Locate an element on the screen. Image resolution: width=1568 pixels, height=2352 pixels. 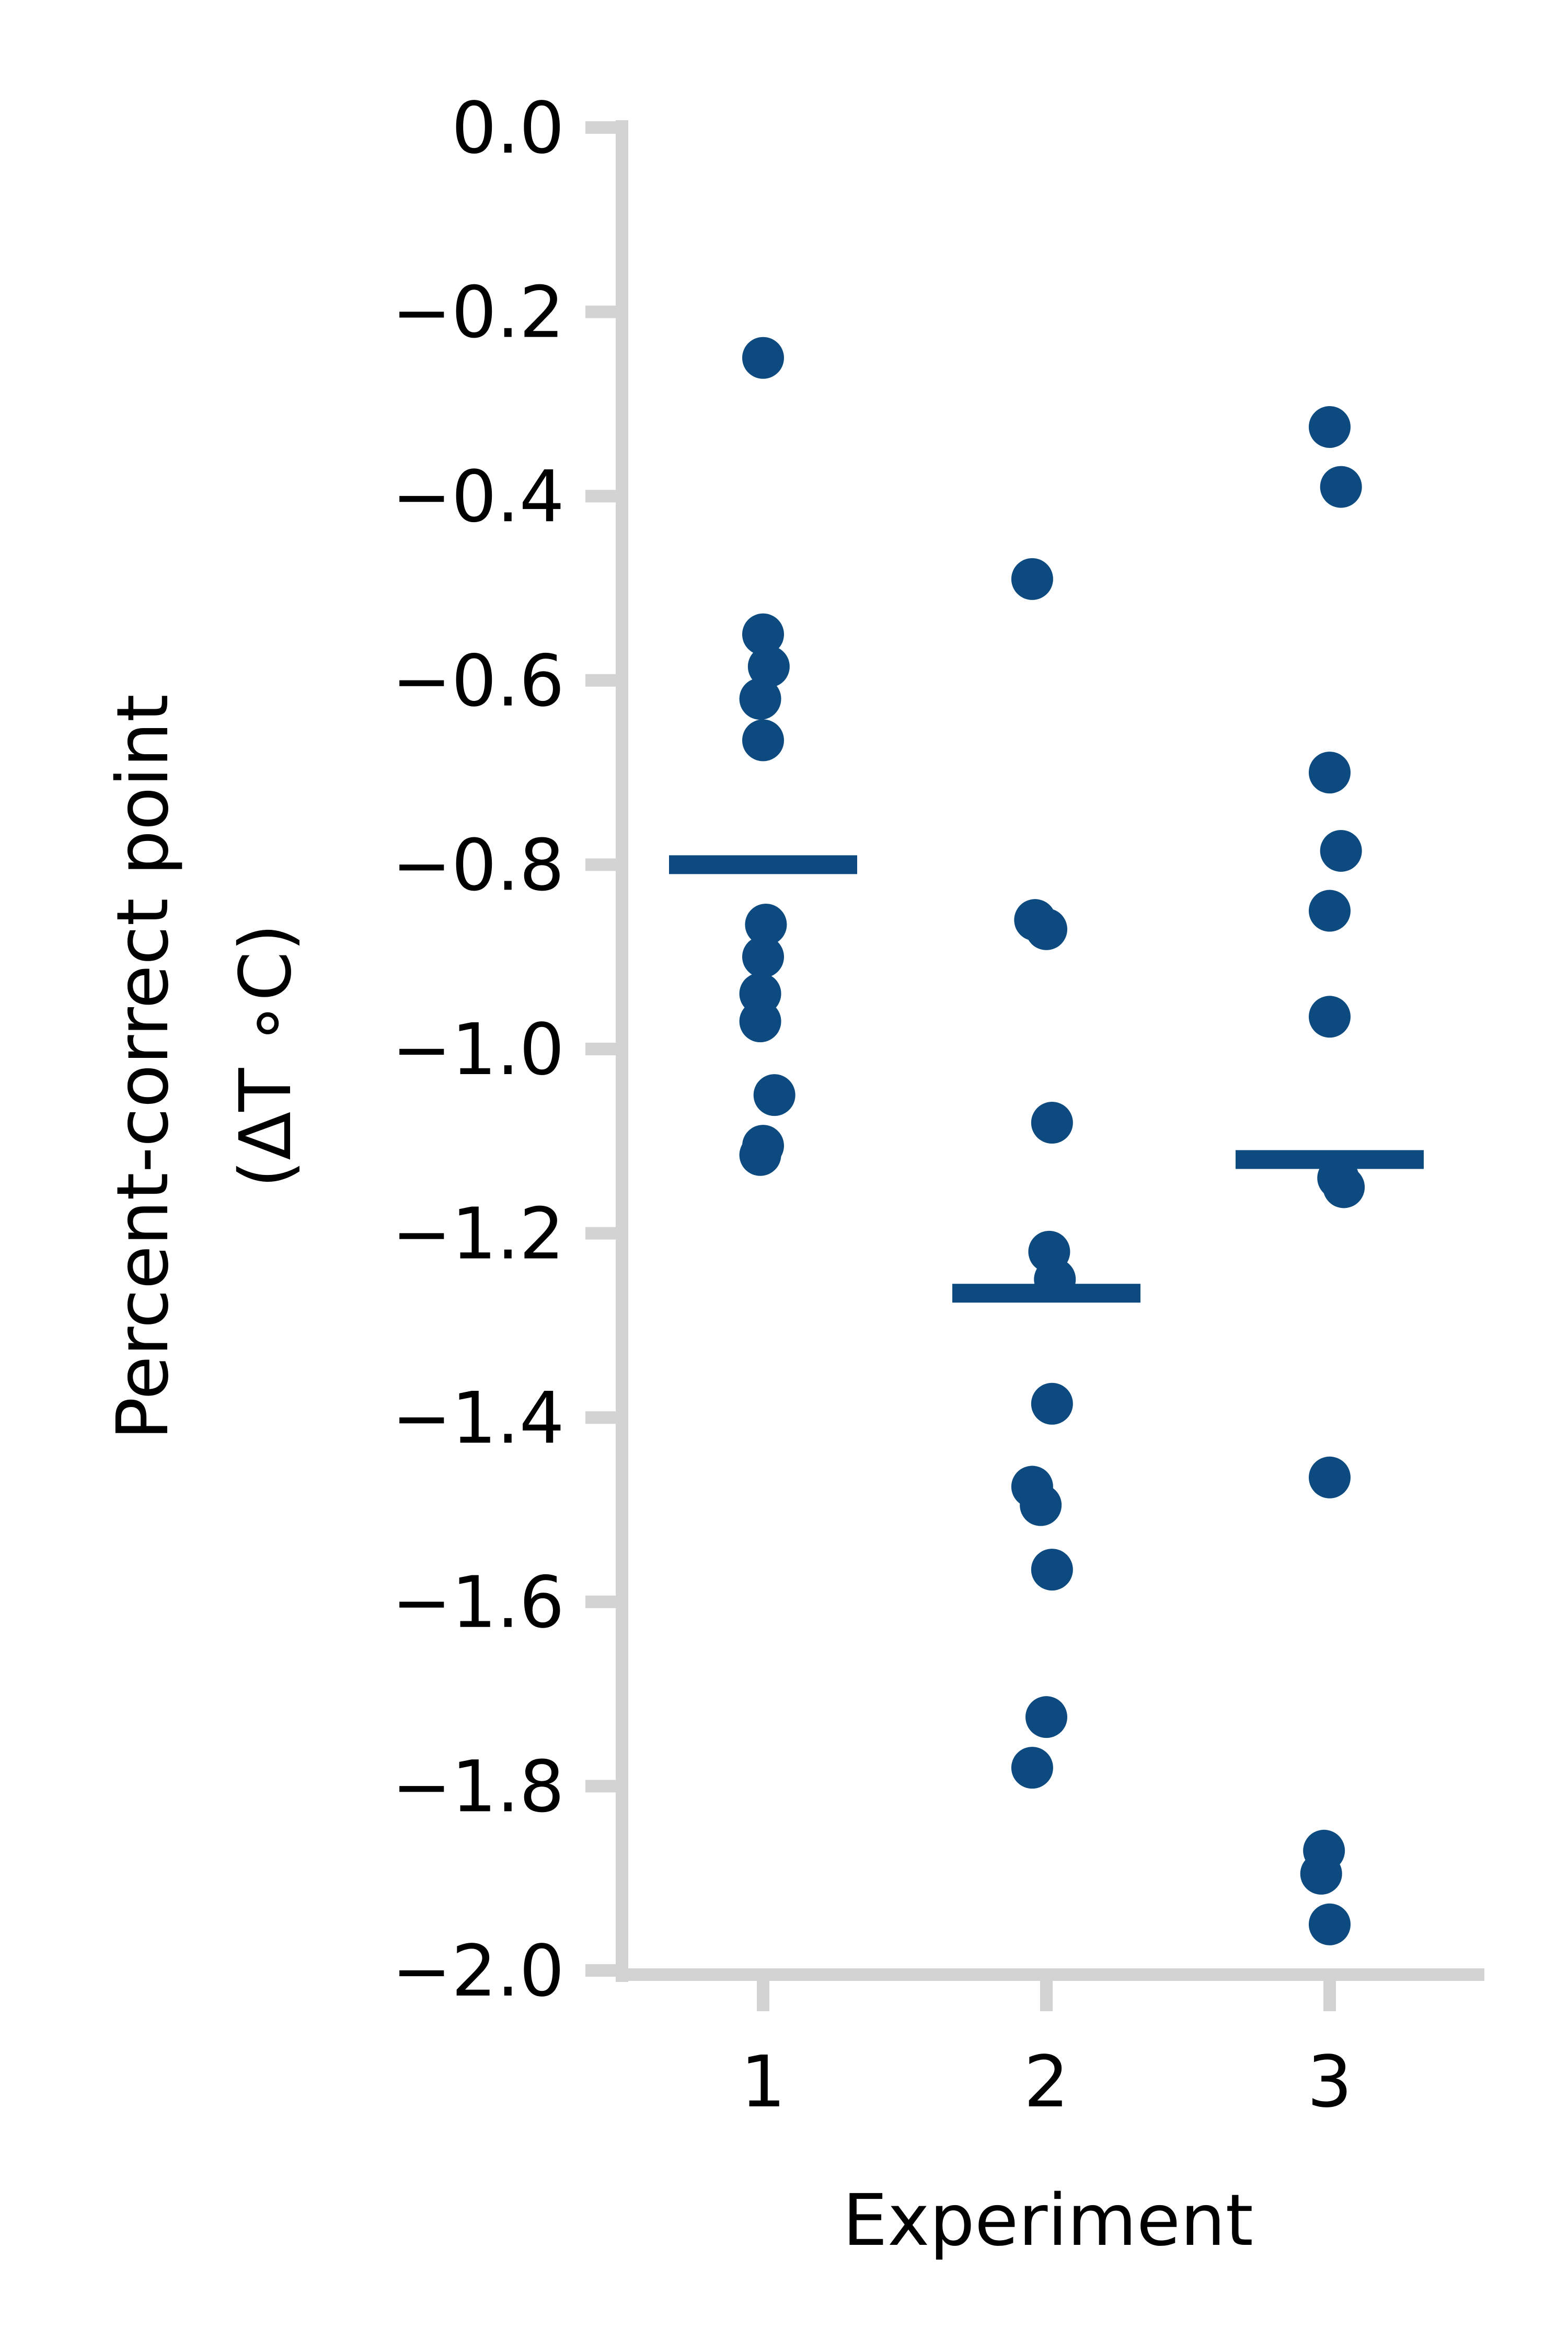
y-tick-label: −1.4 is located at coordinates (478, 1418).